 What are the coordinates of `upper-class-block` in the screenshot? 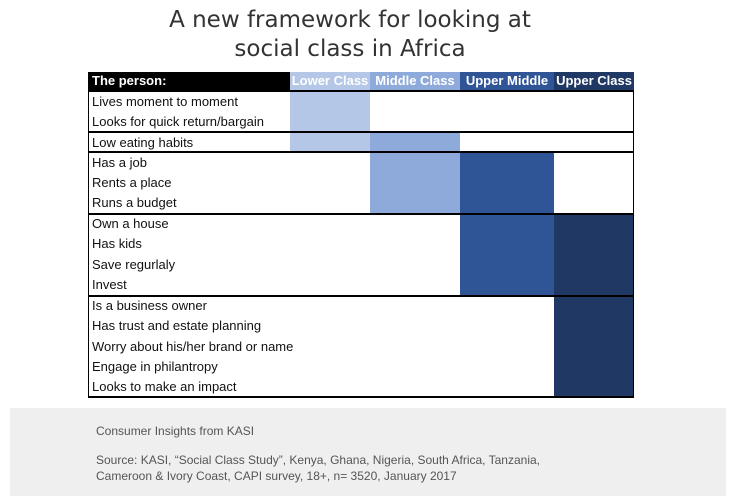 It's located at (594, 306).